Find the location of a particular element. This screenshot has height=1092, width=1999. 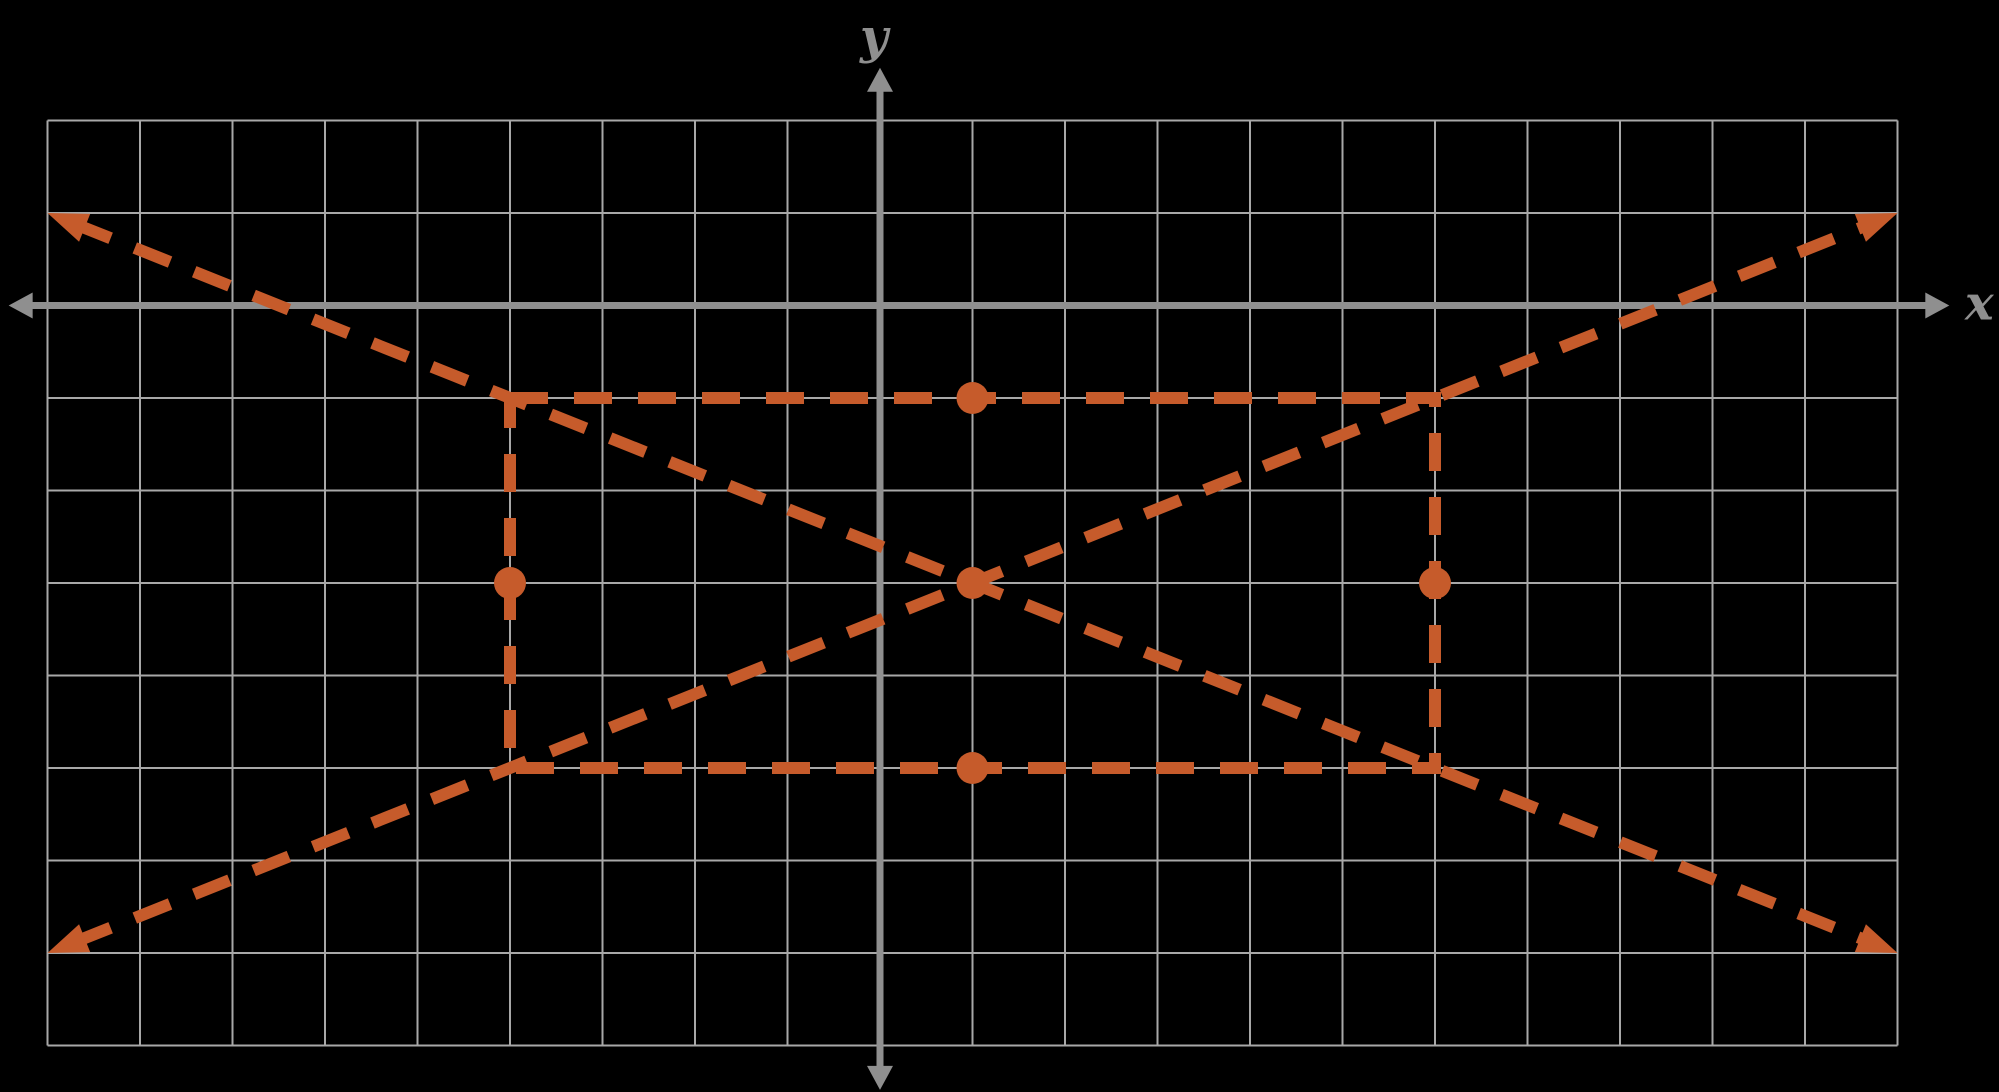

y-axis-arrow-bottom is located at coordinates (880, 1077).